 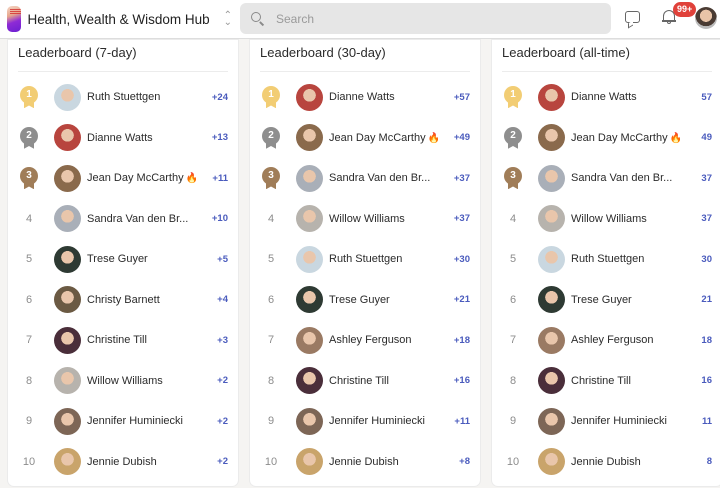 What do you see at coordinates (669, 16) in the screenshot?
I see `bell-icon` at bounding box center [669, 16].